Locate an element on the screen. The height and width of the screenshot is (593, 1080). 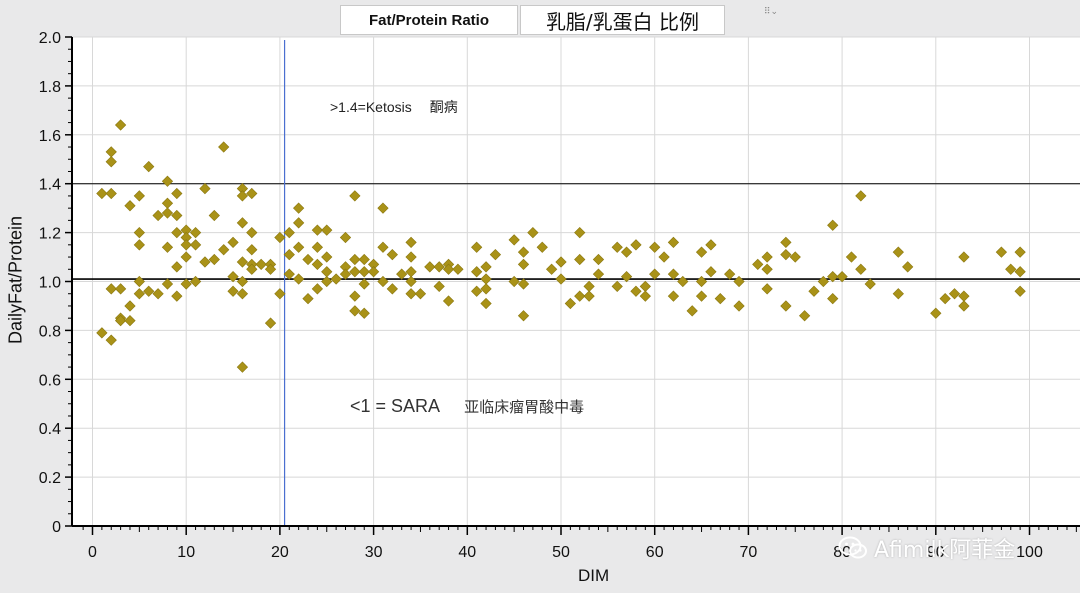
x-tick-label: 100 is located at coordinates (1029, 552).